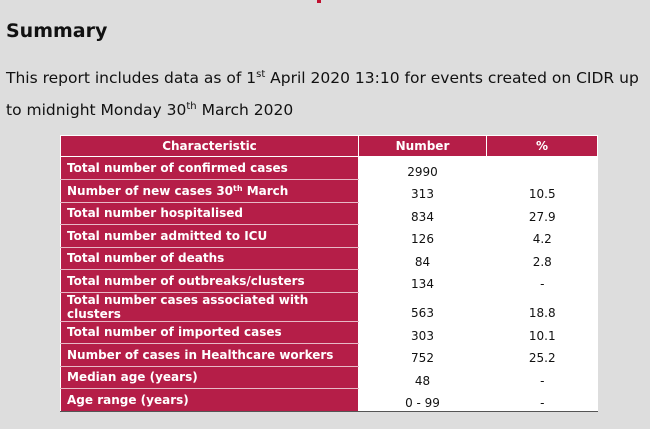  Describe the element at coordinates (422, 258) in the screenshot. I see `row-number: 84` at that location.